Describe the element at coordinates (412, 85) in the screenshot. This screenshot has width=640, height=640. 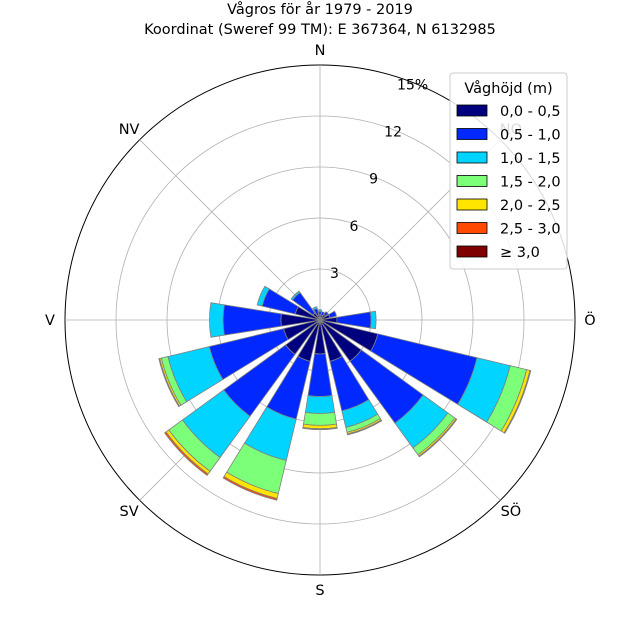
I see `radial-tick-label: 15%` at that location.